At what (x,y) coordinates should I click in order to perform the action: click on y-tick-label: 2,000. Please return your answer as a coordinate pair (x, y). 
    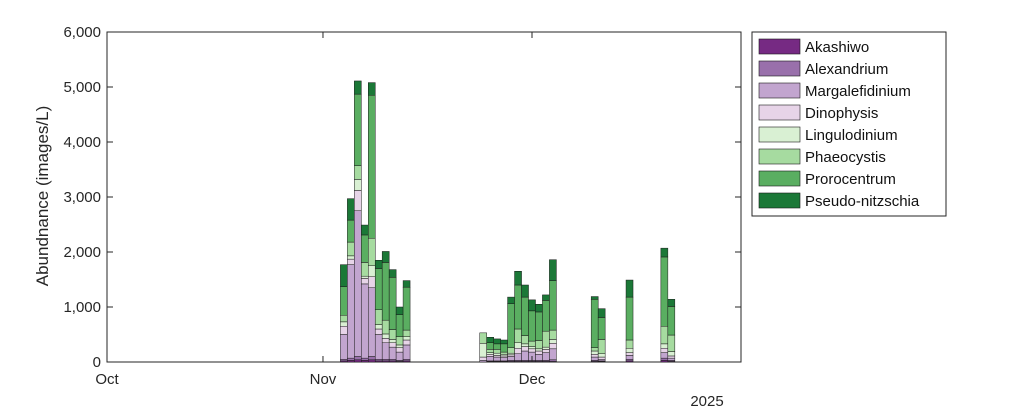
    Looking at the image, I should click on (82, 252).